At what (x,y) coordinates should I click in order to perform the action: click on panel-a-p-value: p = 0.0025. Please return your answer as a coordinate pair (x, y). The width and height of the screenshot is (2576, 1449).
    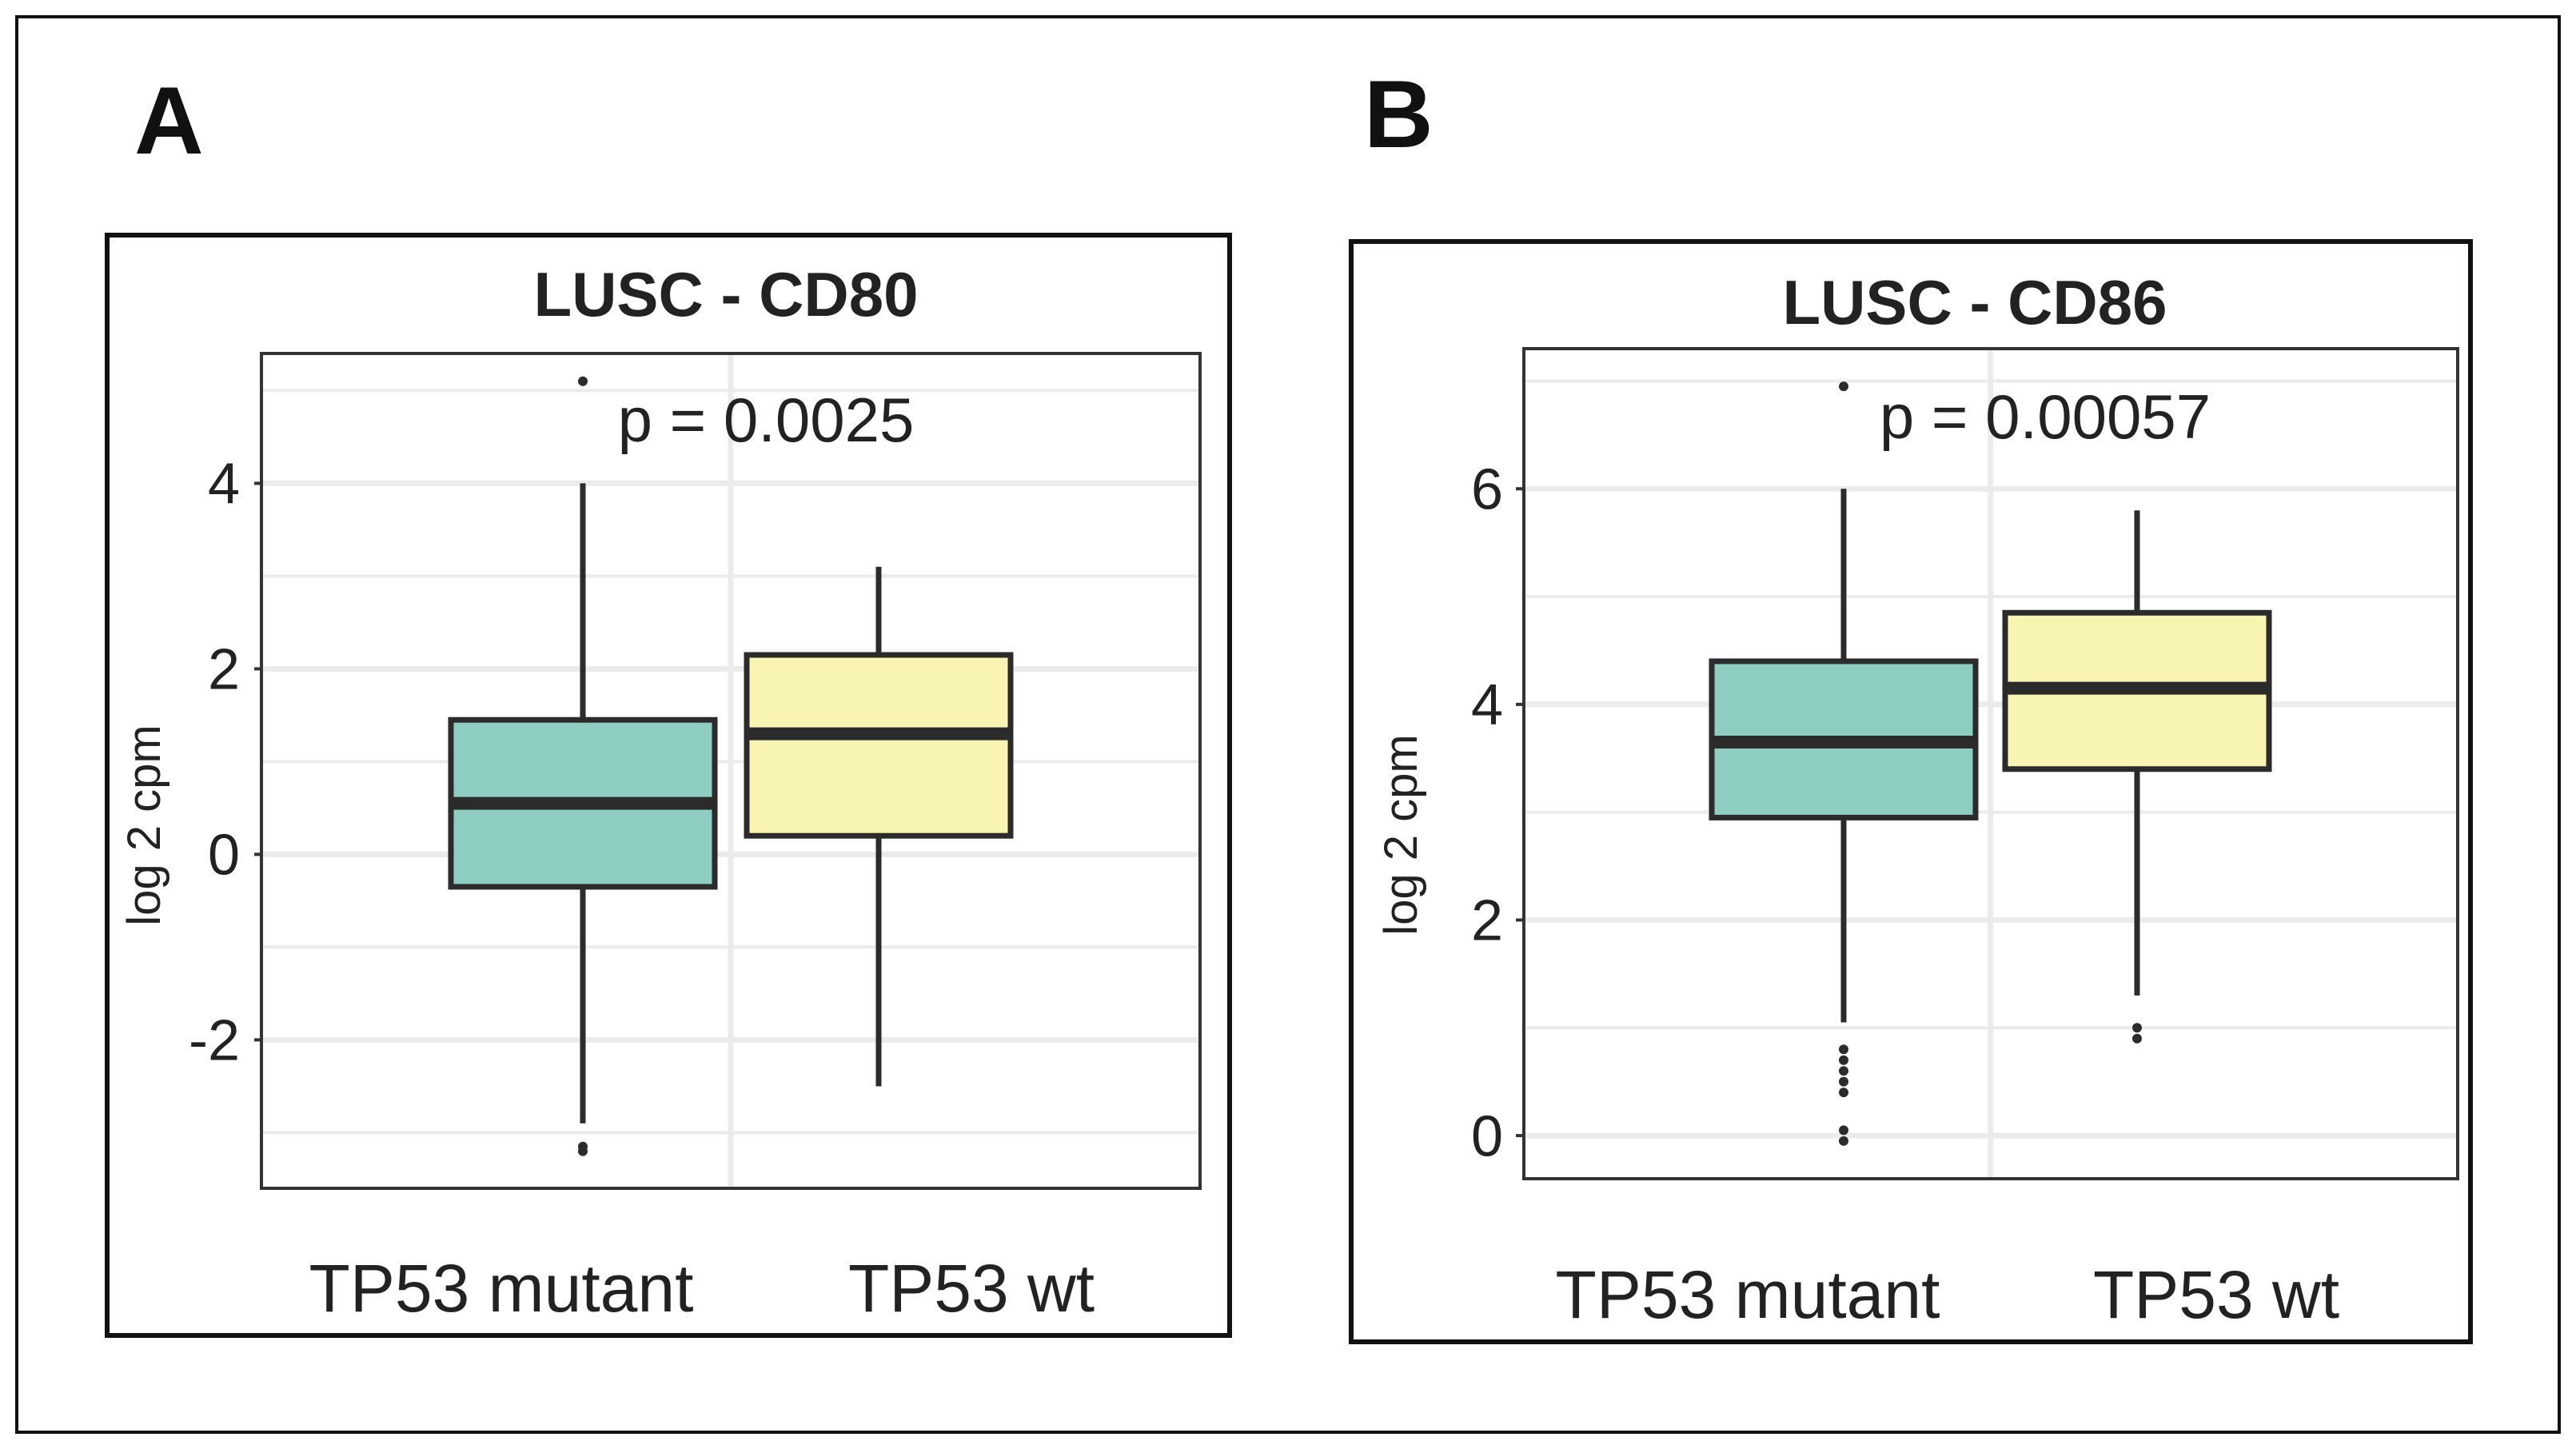
    Looking at the image, I should click on (766, 420).